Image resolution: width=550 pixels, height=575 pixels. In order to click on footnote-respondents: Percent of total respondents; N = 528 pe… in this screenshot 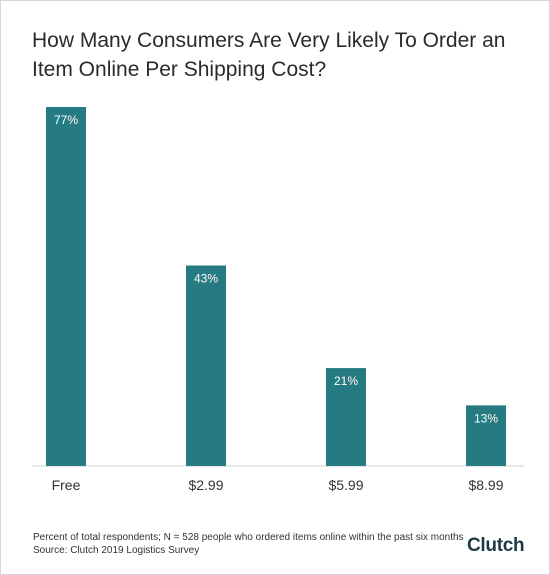, I will do `click(248, 537)`.